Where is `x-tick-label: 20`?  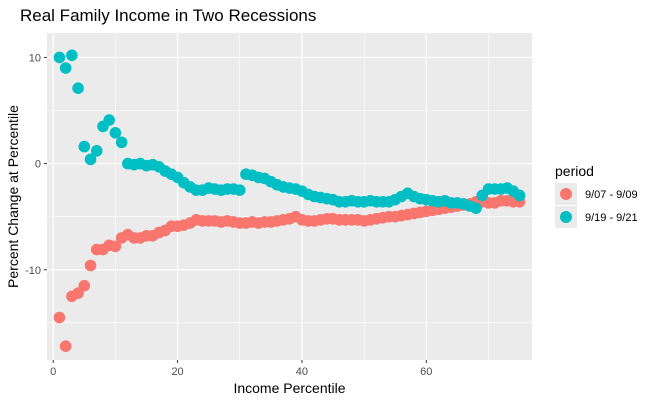 x-tick-label: 20 is located at coordinates (177, 372).